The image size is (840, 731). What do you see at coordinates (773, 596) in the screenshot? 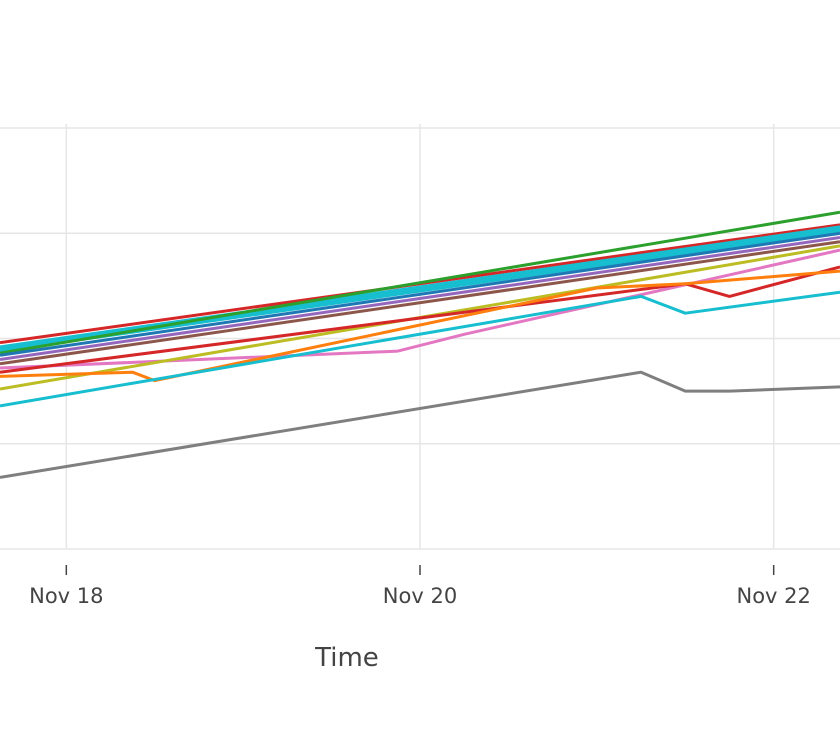
I see `x-tick-label: Nov 22` at bounding box center [773, 596].